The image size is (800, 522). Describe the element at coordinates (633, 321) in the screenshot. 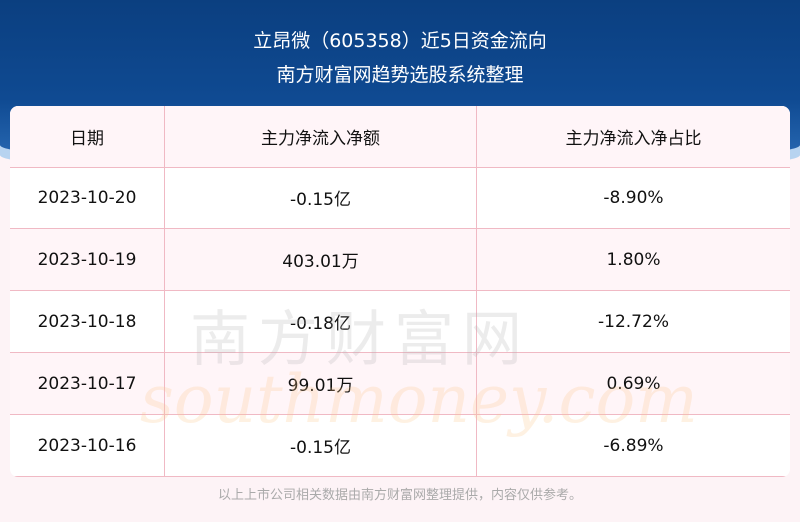

I see `net-ratio-cell: -12.72%` at that location.